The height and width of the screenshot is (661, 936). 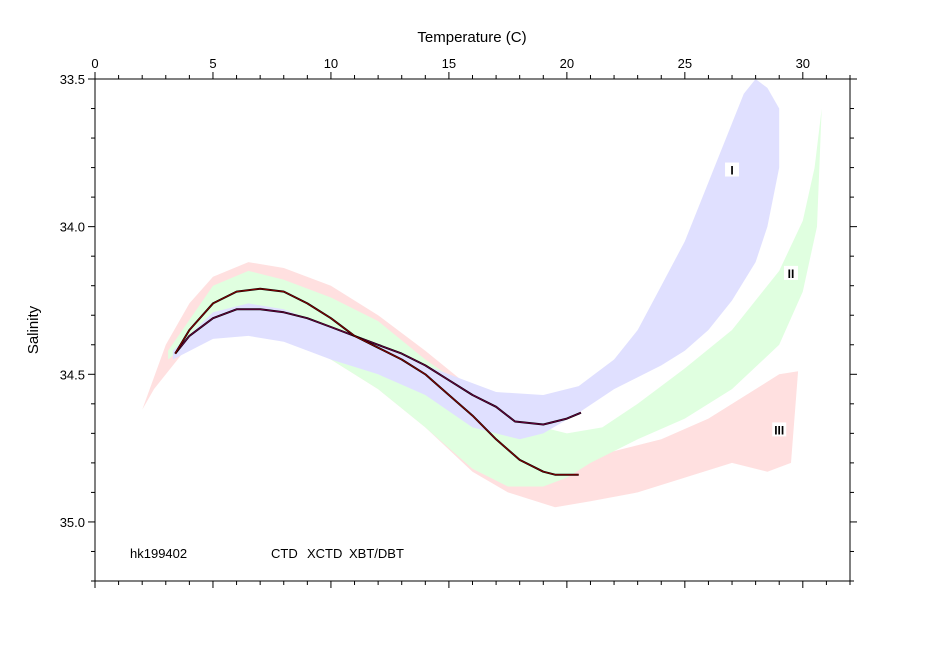 What do you see at coordinates (72, 374) in the screenshot?
I see `y-tick-label: 34.5` at bounding box center [72, 374].